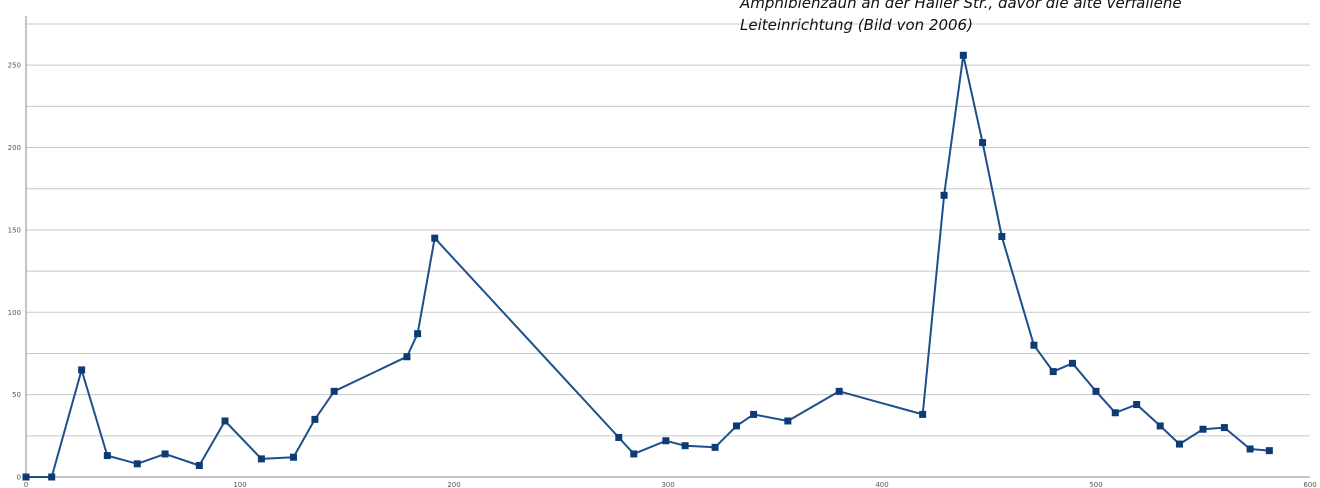  I want to click on x-tick-label: 600, so click(1309, 484).